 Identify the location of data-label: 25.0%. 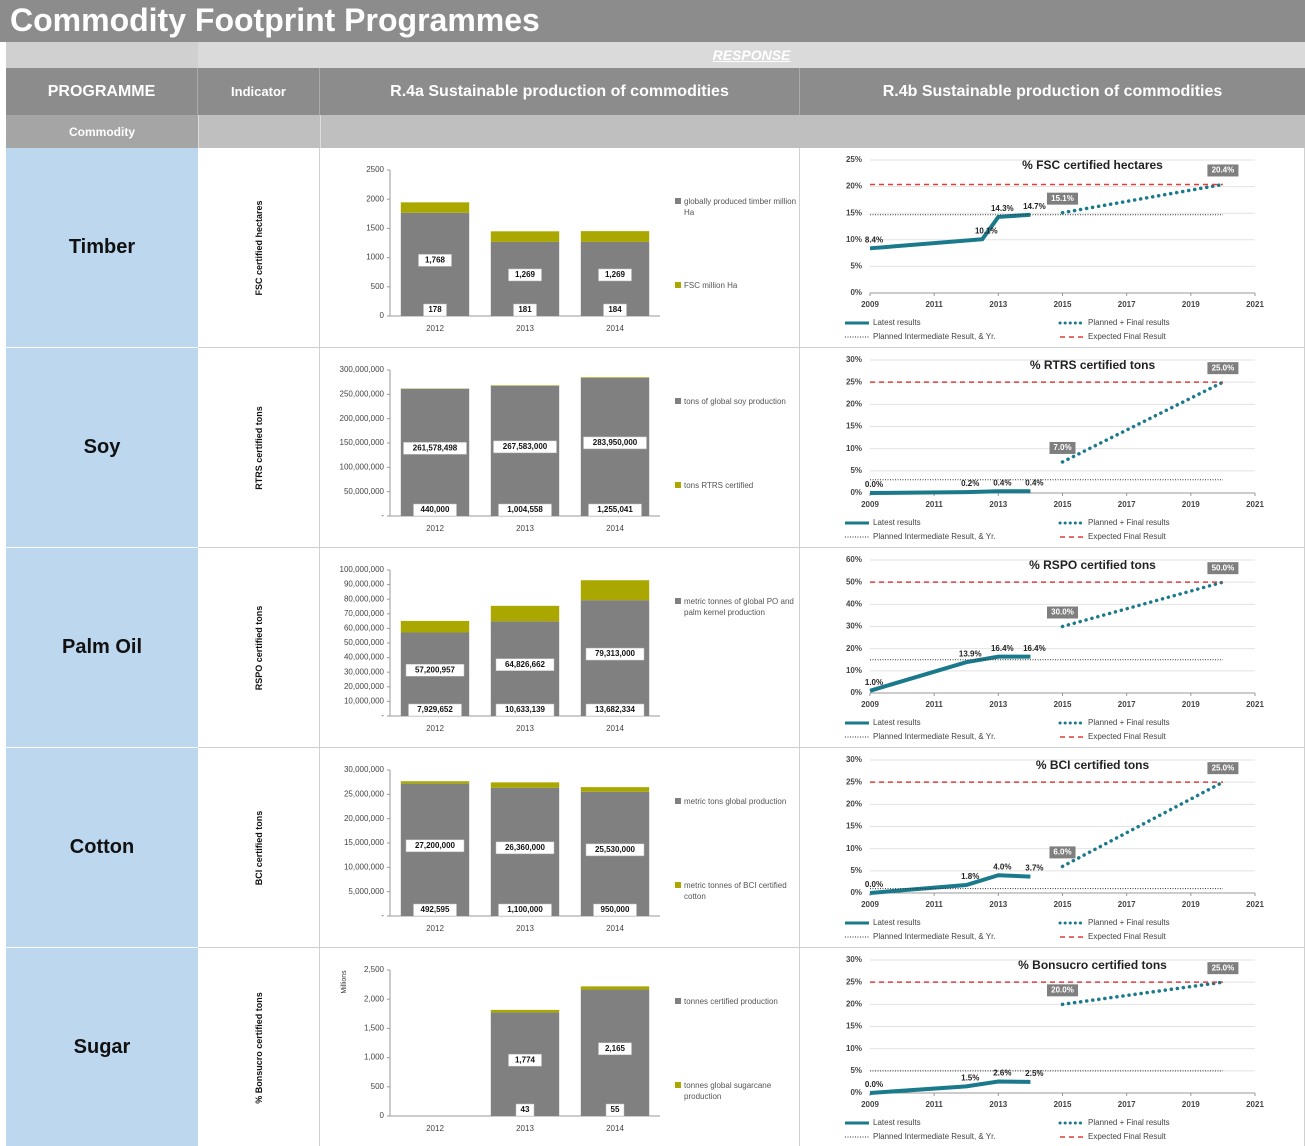
(1223, 967).